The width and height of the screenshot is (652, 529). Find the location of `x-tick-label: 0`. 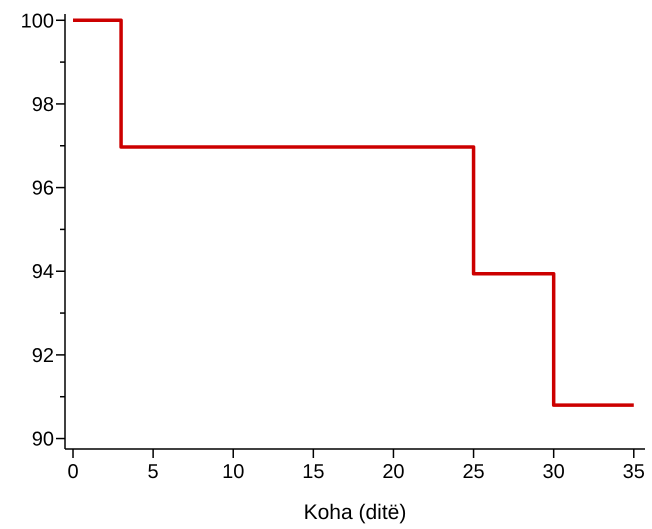

x-tick-label: 0 is located at coordinates (73, 472).